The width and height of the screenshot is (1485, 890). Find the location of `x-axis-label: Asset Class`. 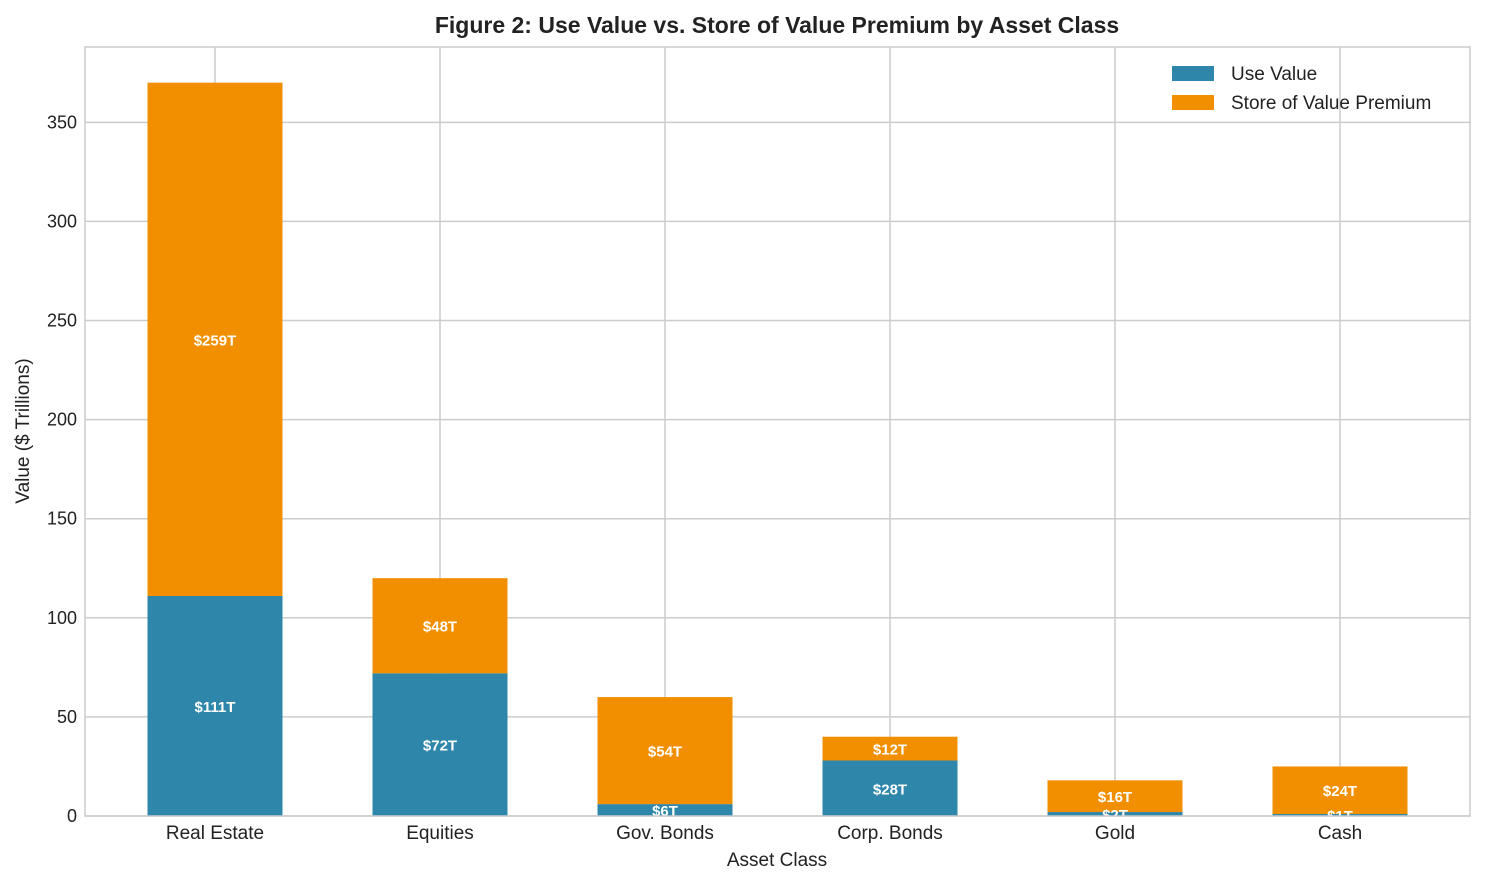

x-axis-label: Asset Class is located at coordinates (777, 860).